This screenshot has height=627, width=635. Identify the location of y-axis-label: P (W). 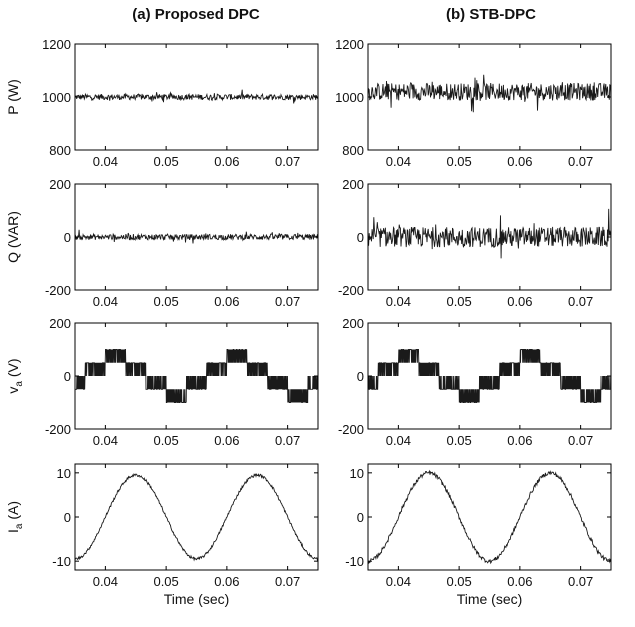
(13, 97).